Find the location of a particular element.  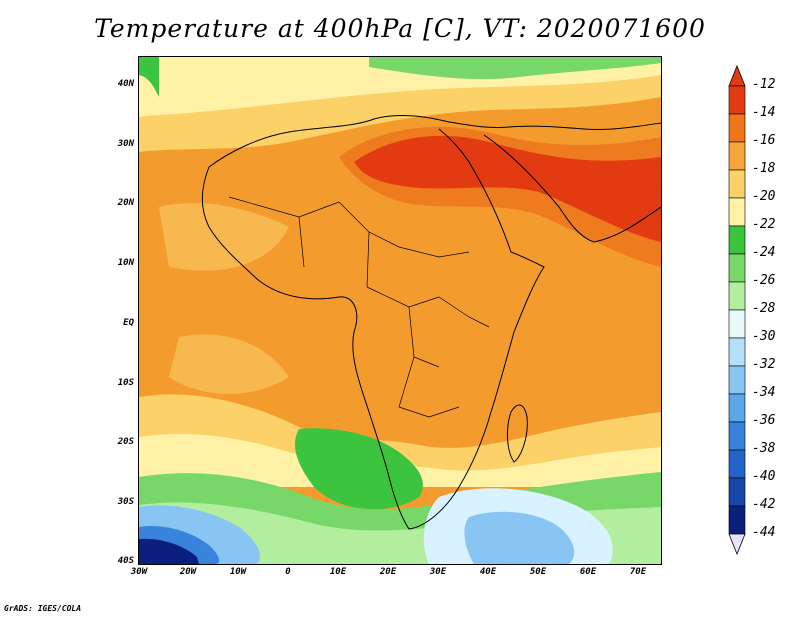

colorbar-label: -24 is located at coordinates (764, 252).